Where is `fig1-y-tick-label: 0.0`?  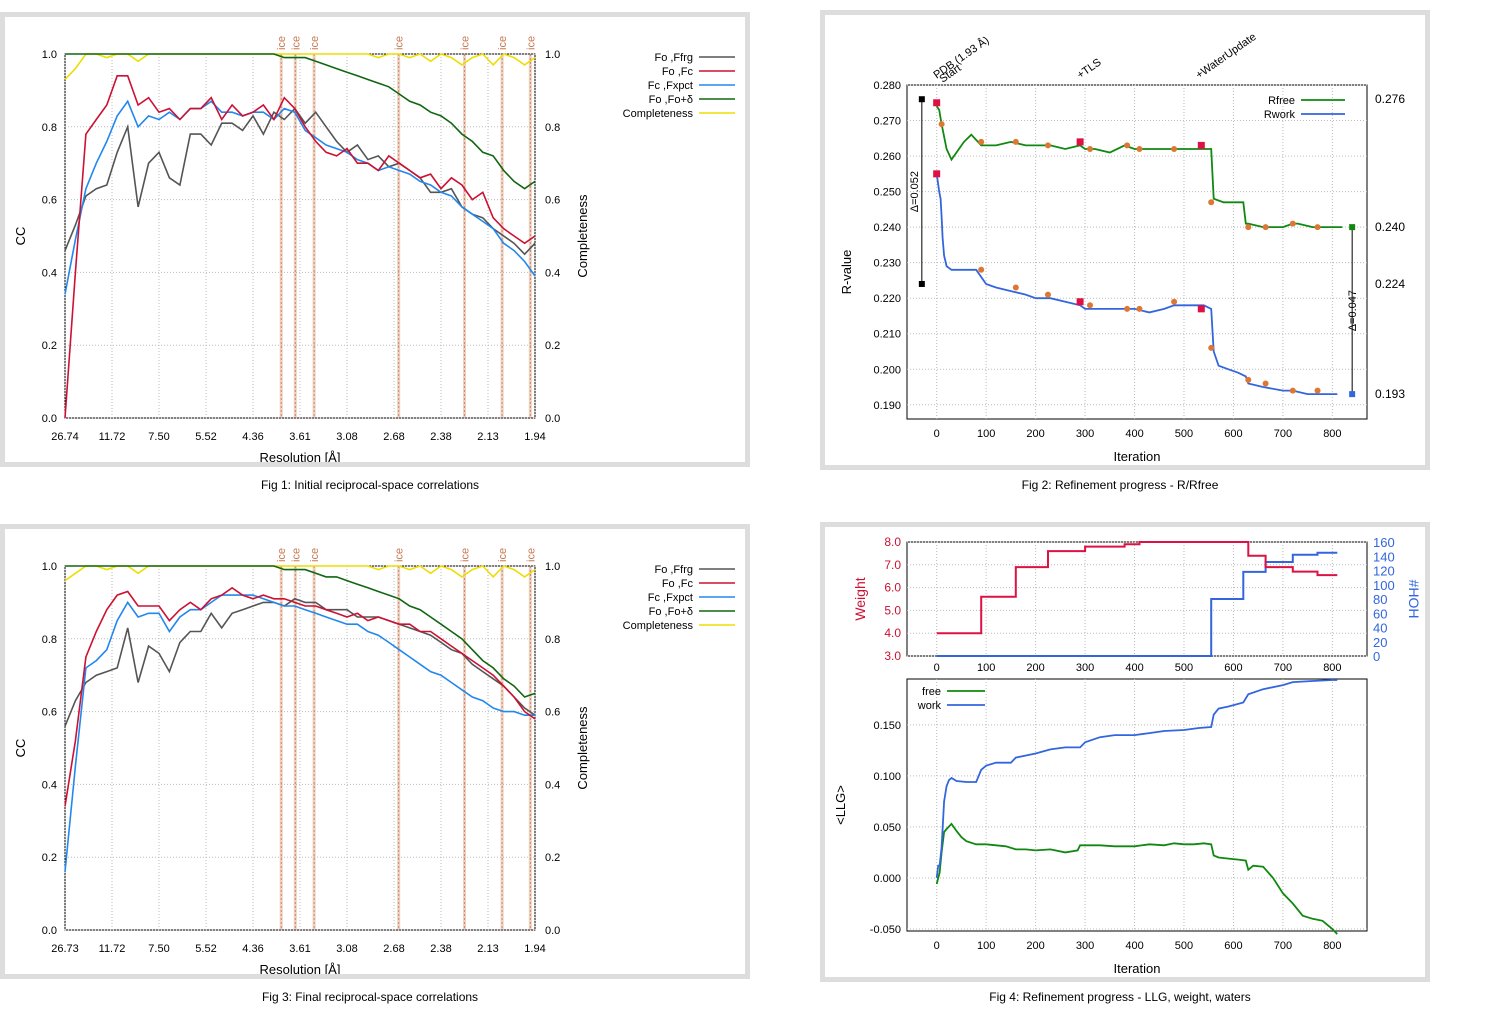 fig1-y-tick-label: 0.0 is located at coordinates (49, 419).